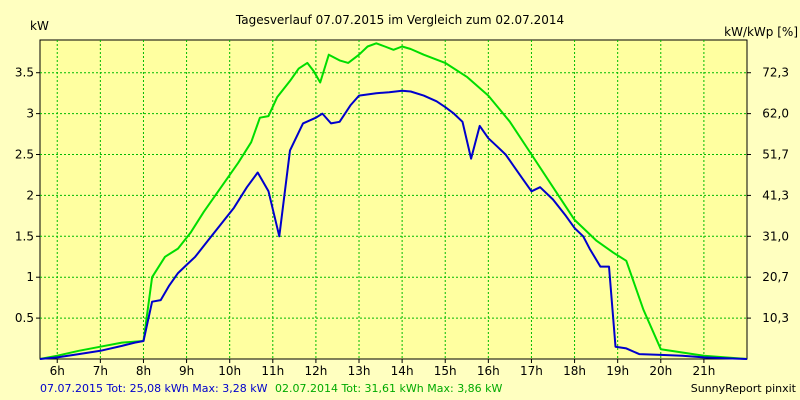  Describe the element at coordinates (660, 371) in the screenshot. I see `x-tick-label: 20h` at that location.